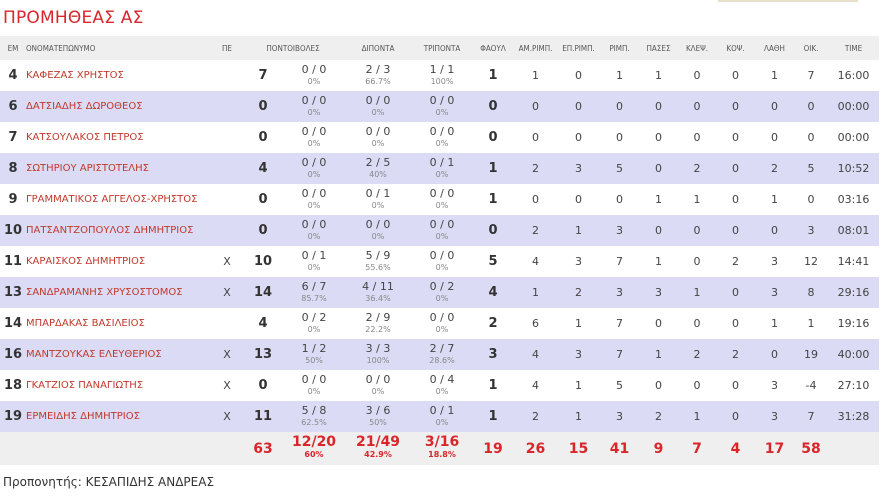 Image resolution: width=881 pixels, height=503 pixels. What do you see at coordinates (13, 48) in the screenshot?
I see `header-num: ΕΜ` at bounding box center [13, 48].